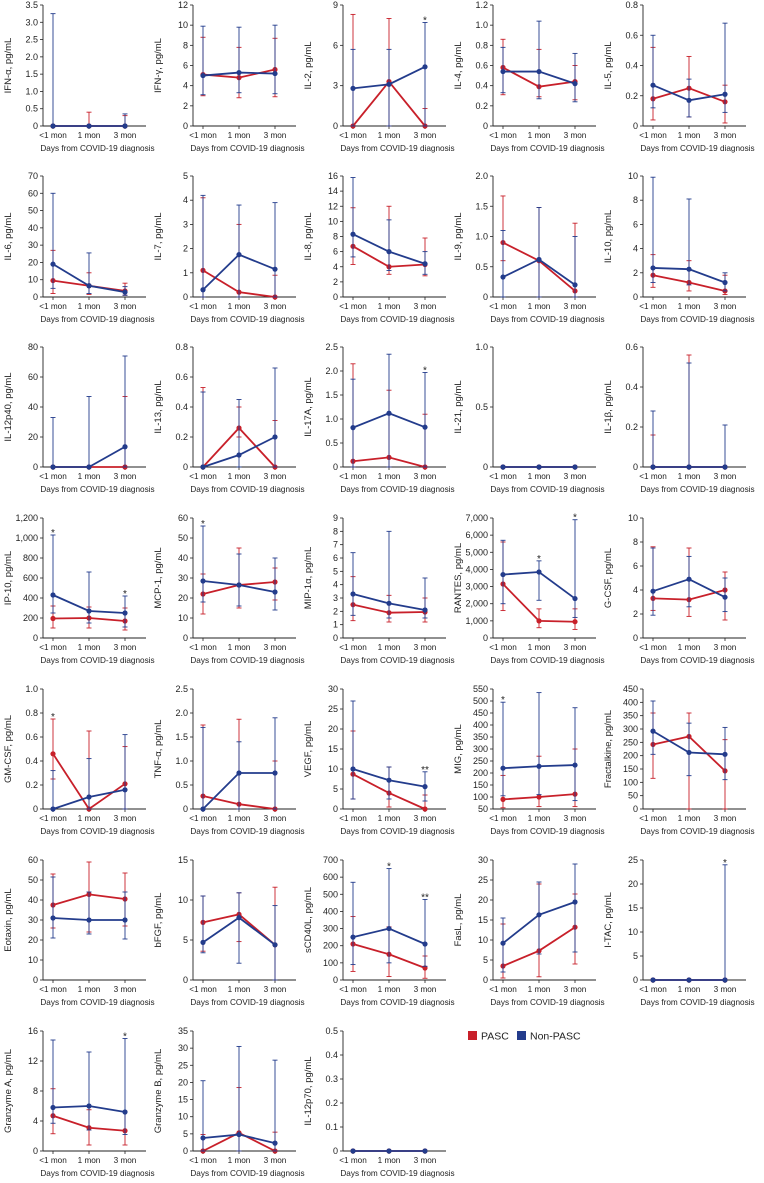 This screenshot has width=764, height=1183. Describe the element at coordinates (608, 920) in the screenshot. I see `y-axis-label: I-TAC, pg/mL` at that location.